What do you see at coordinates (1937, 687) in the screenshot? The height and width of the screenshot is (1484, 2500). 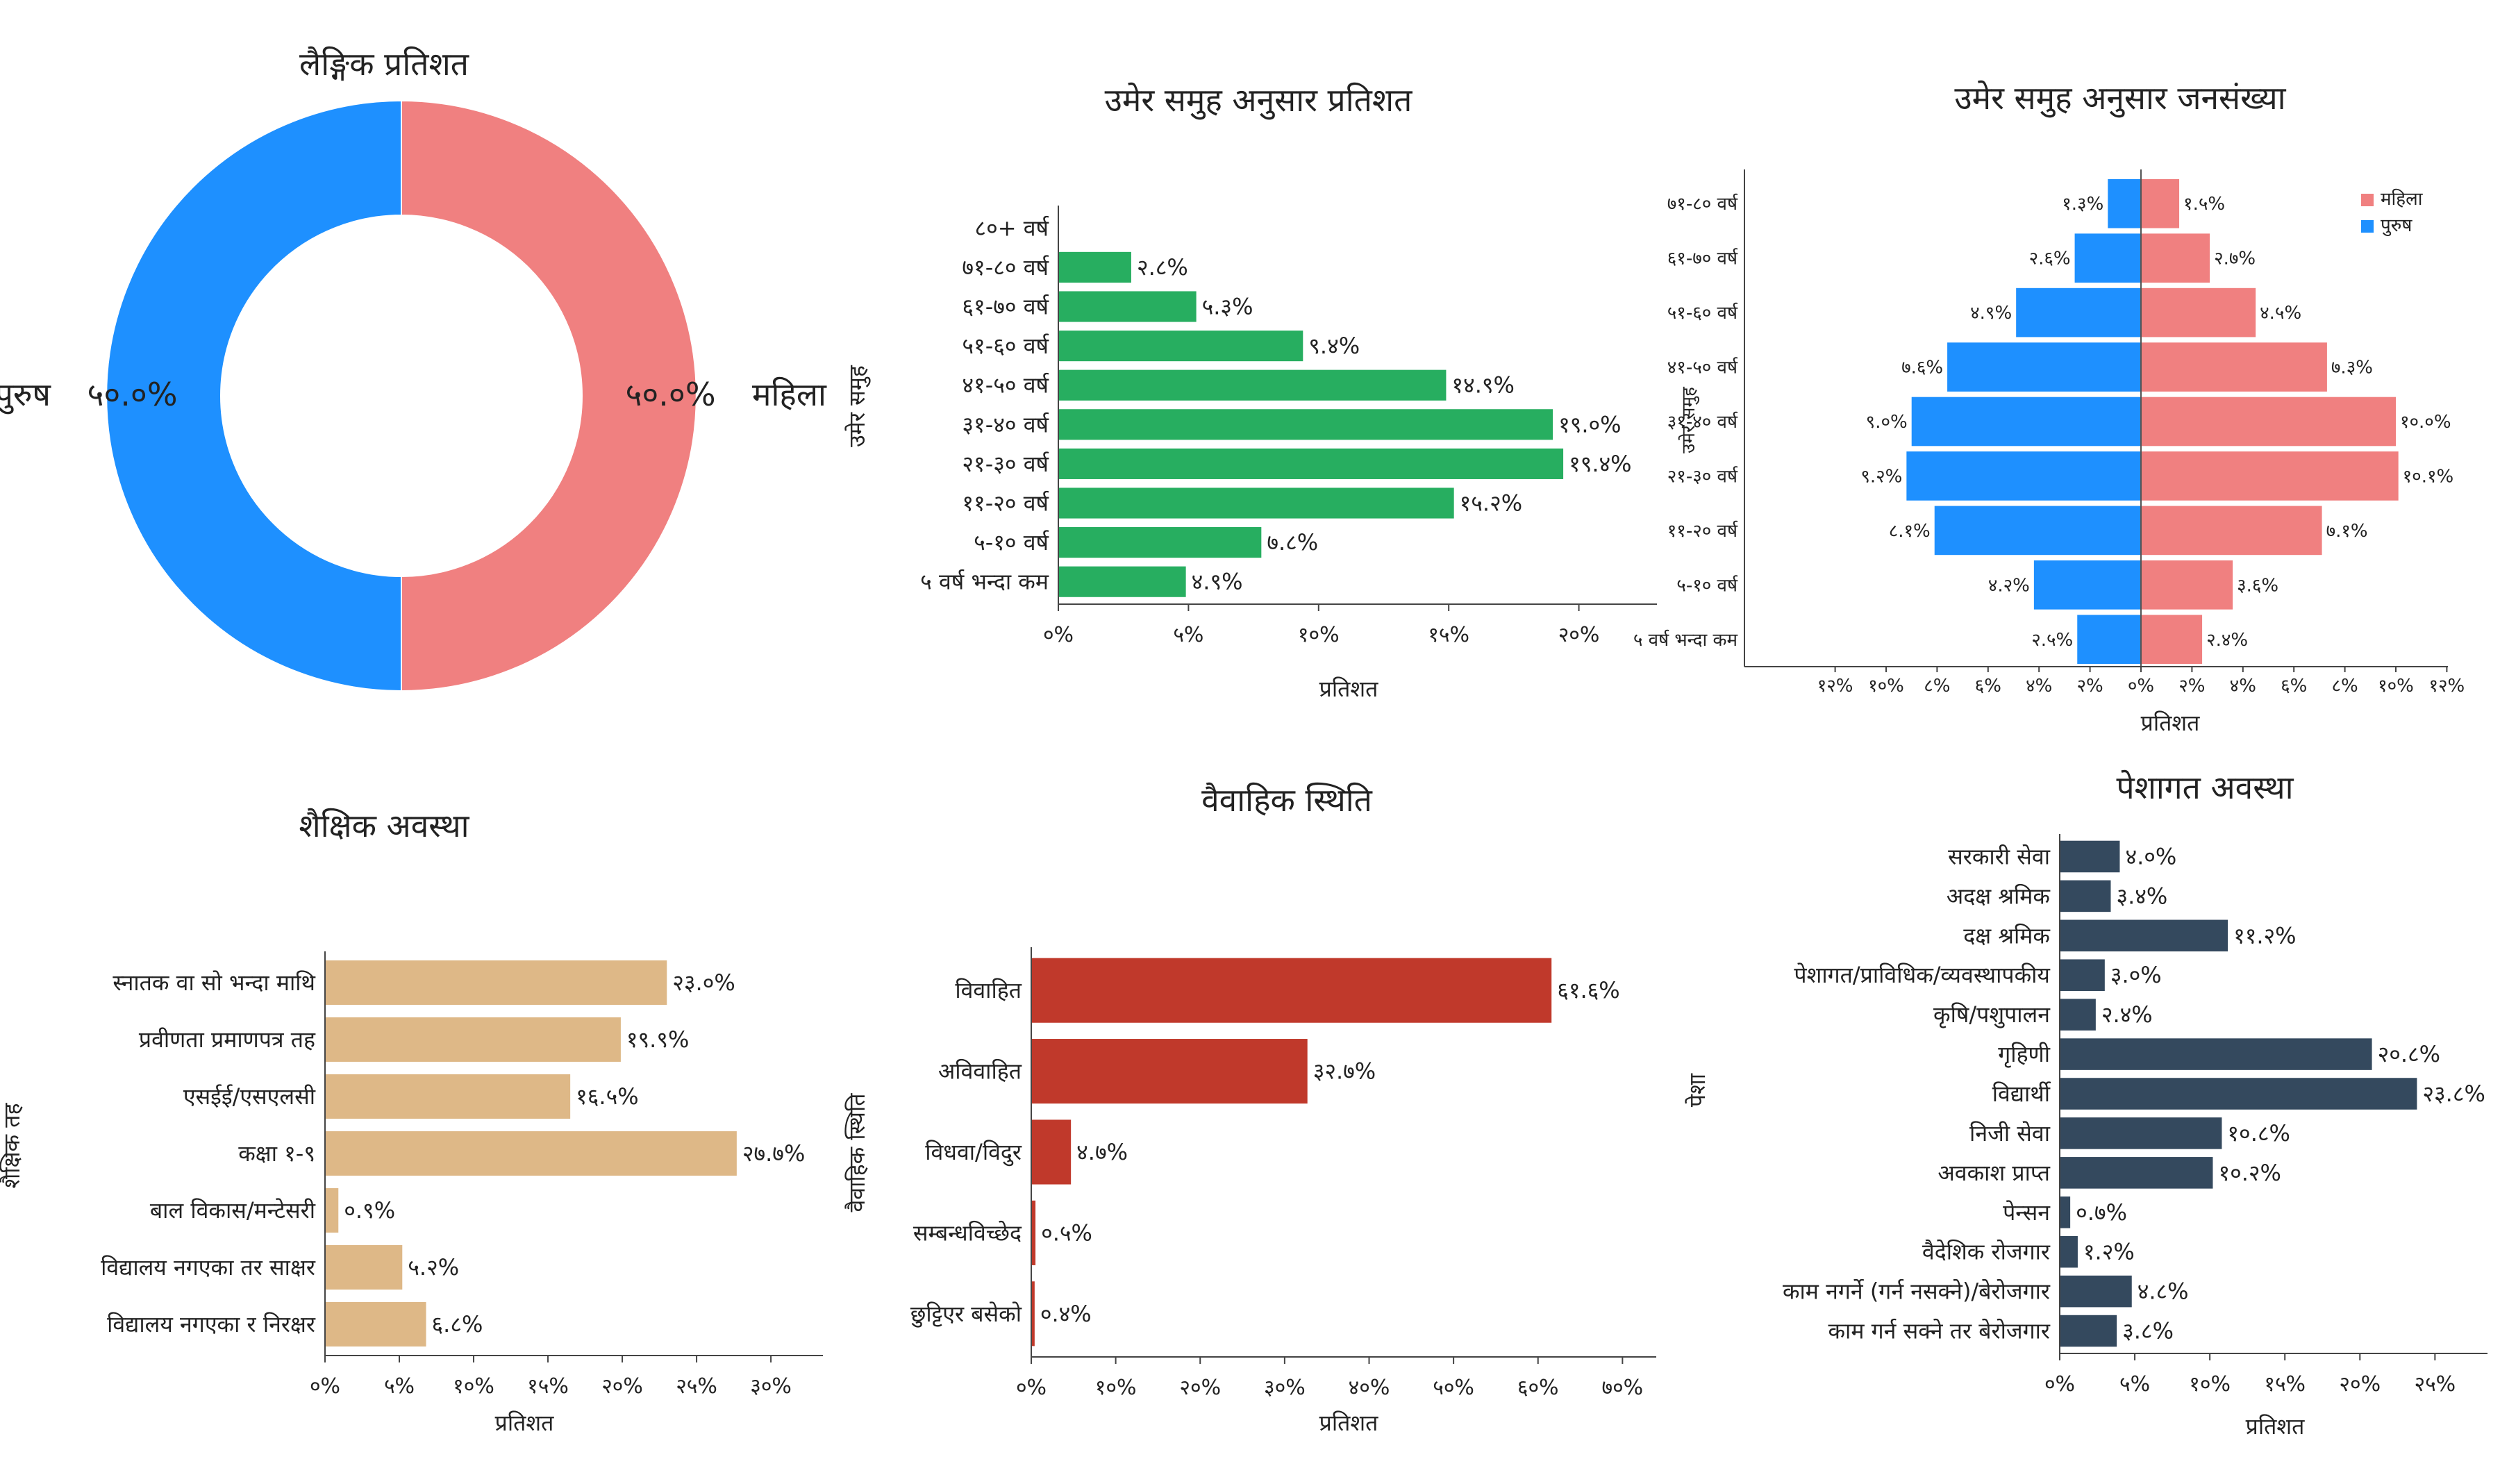 I see `x-tick-label: ८%` at bounding box center [1937, 687].